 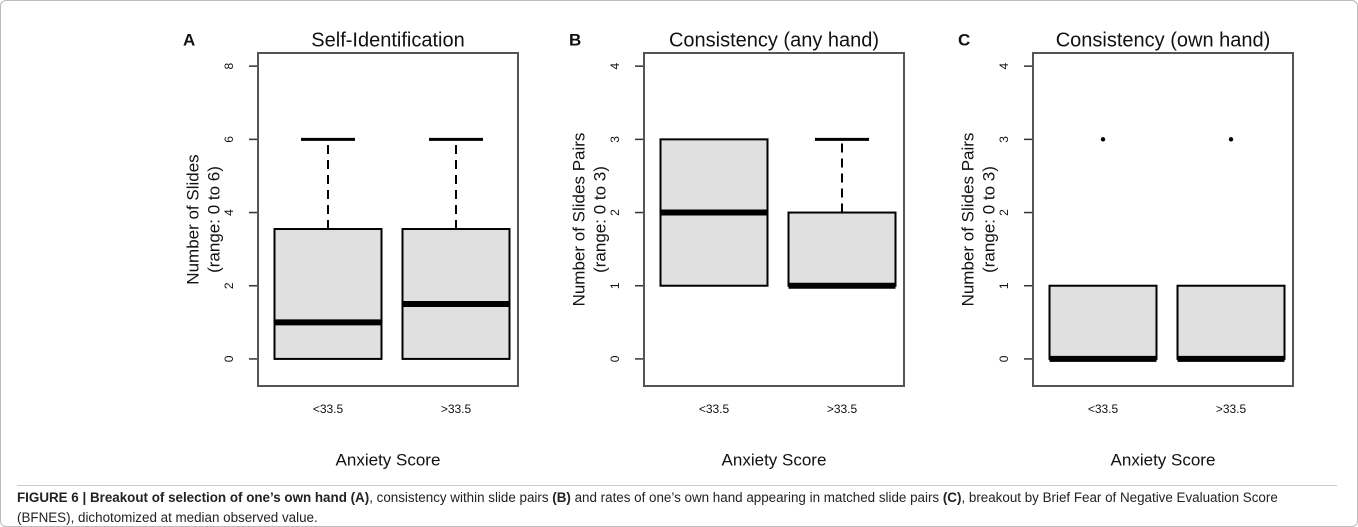 What do you see at coordinates (461, 497) in the screenshot?
I see `caption-segment: , consistency within slide pairs` at bounding box center [461, 497].